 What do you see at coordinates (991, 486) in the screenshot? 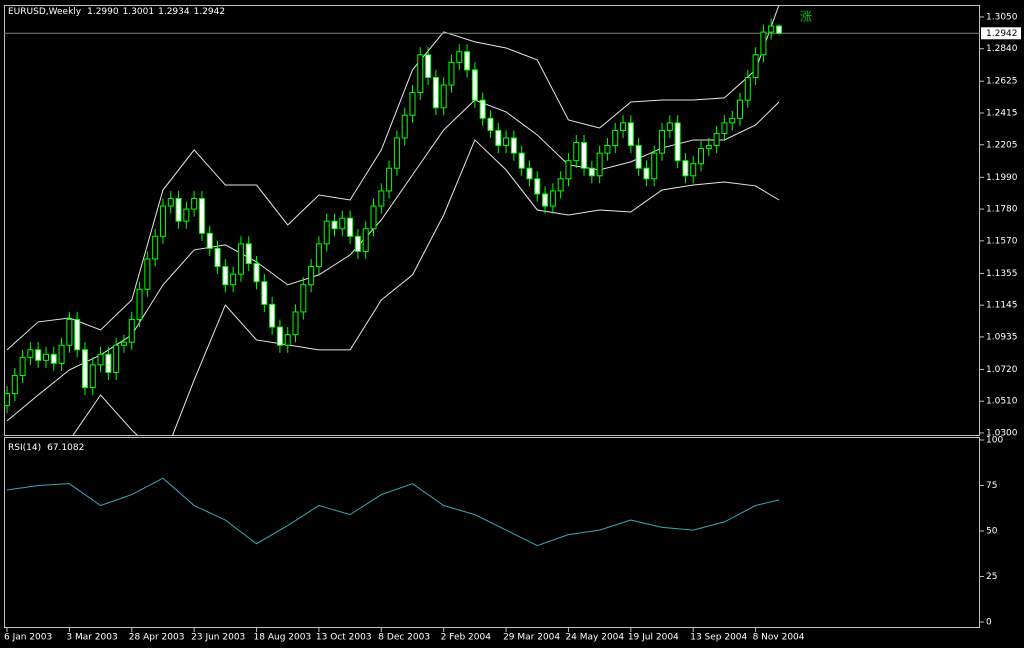
I see `rsi-tick-label: 75` at bounding box center [991, 486].